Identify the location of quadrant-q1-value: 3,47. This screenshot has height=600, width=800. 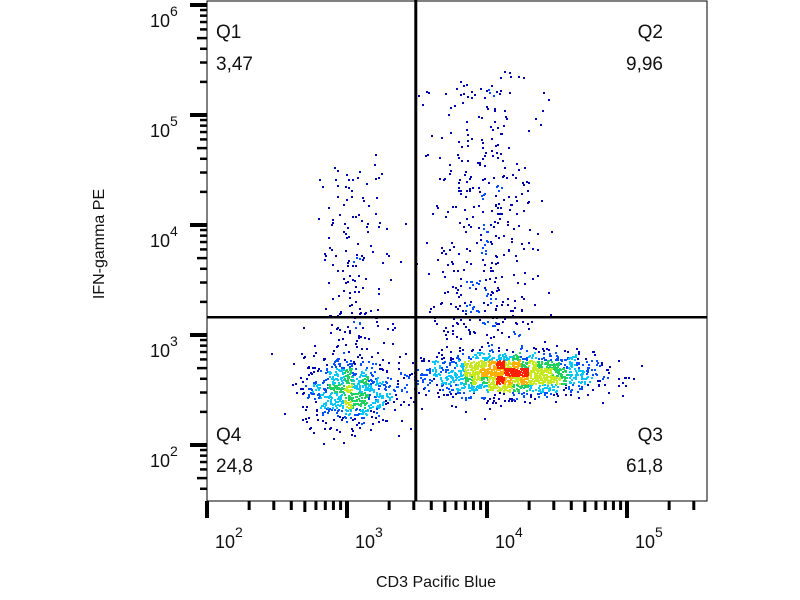
(234, 64).